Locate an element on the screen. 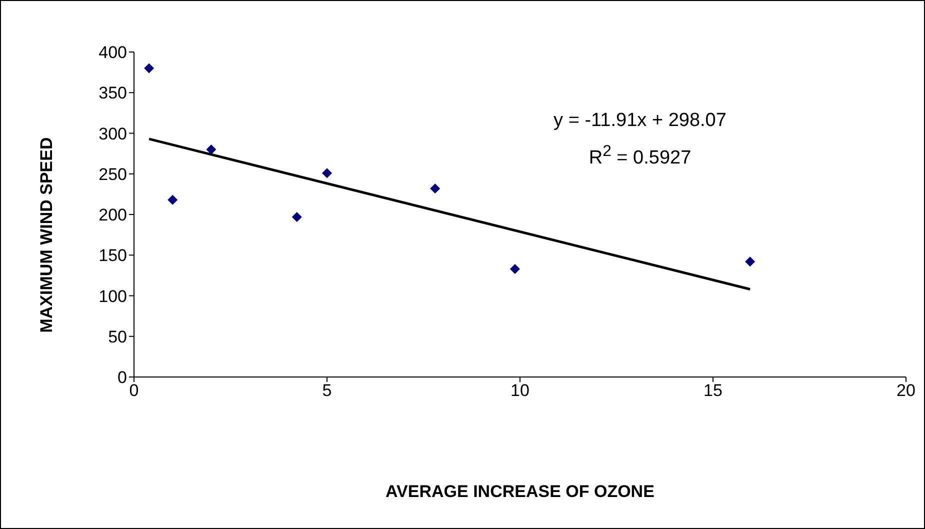  x-tick-label: 0 is located at coordinates (134, 390).